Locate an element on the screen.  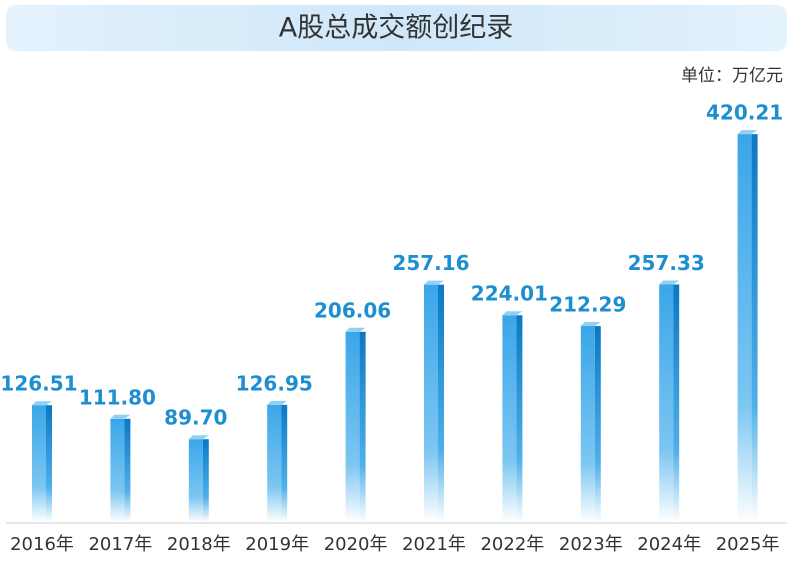
x-tick-label: 2018年 is located at coordinates (199, 544).